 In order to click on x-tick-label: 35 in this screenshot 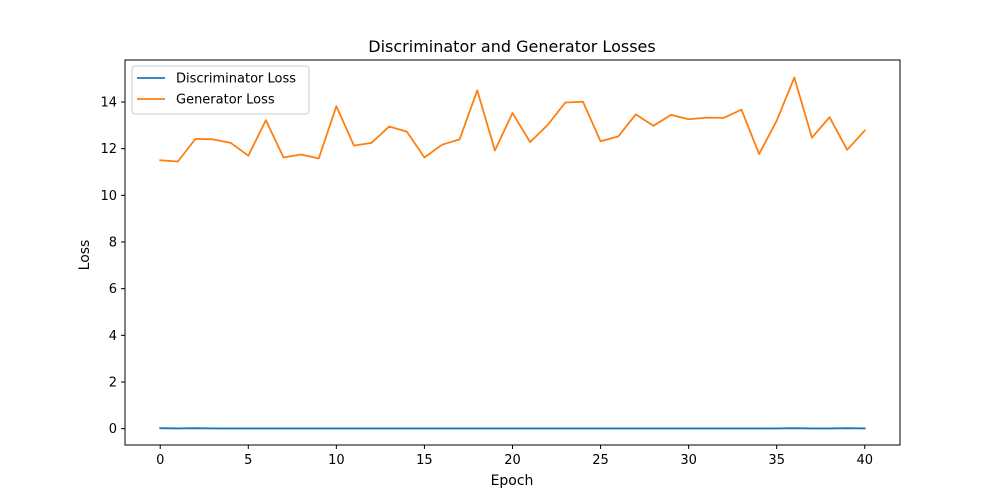, I will do `click(776, 460)`.